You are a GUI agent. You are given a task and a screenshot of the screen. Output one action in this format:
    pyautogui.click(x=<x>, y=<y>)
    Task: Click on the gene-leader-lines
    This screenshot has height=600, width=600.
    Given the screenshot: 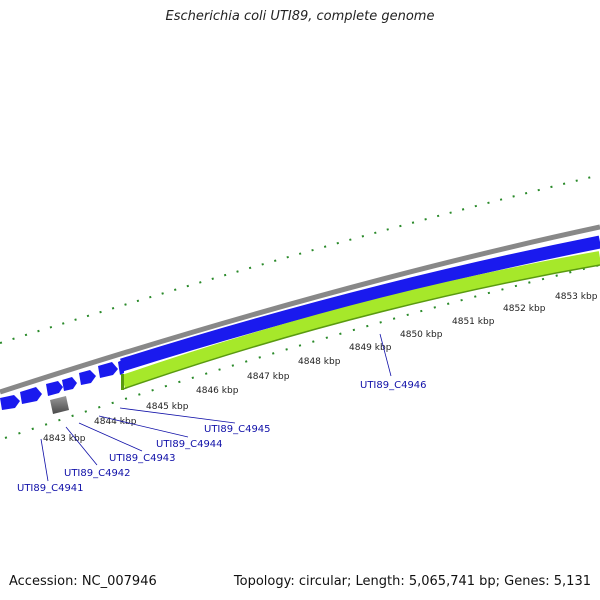 What is the action you would take?
    pyautogui.click(x=216, y=407)
    